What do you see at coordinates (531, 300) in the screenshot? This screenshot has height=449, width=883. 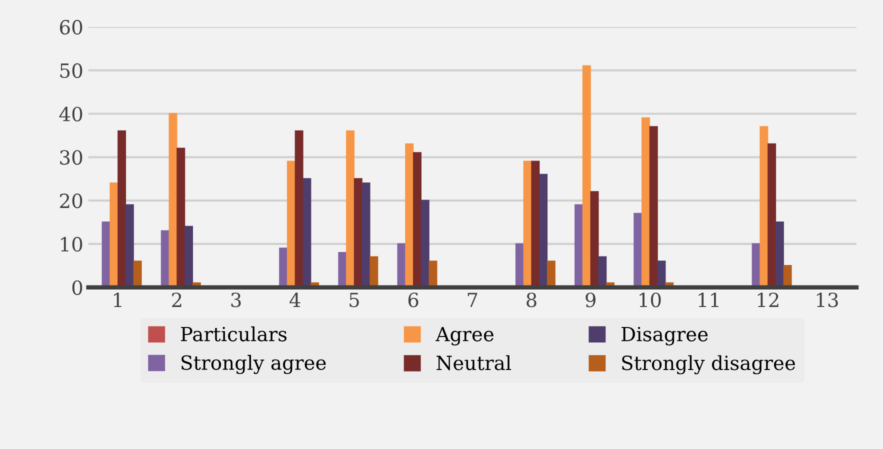 I see `x-tick-label: 8` at bounding box center [531, 300].